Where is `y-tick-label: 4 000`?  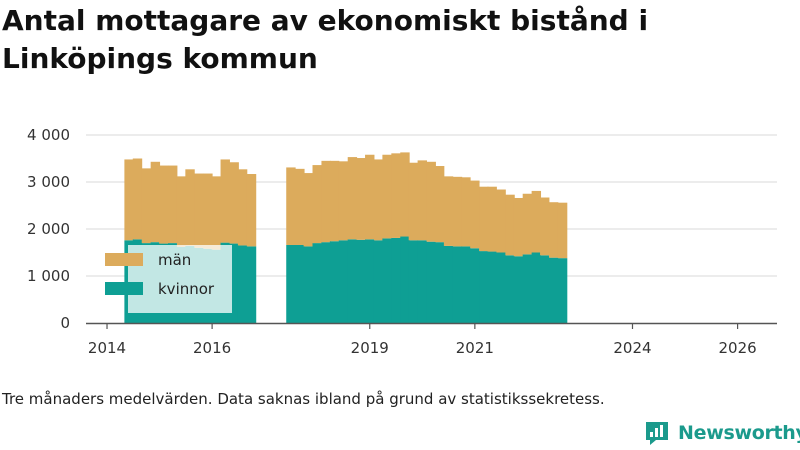
y-tick-label: 4 000 is located at coordinates (48, 135).